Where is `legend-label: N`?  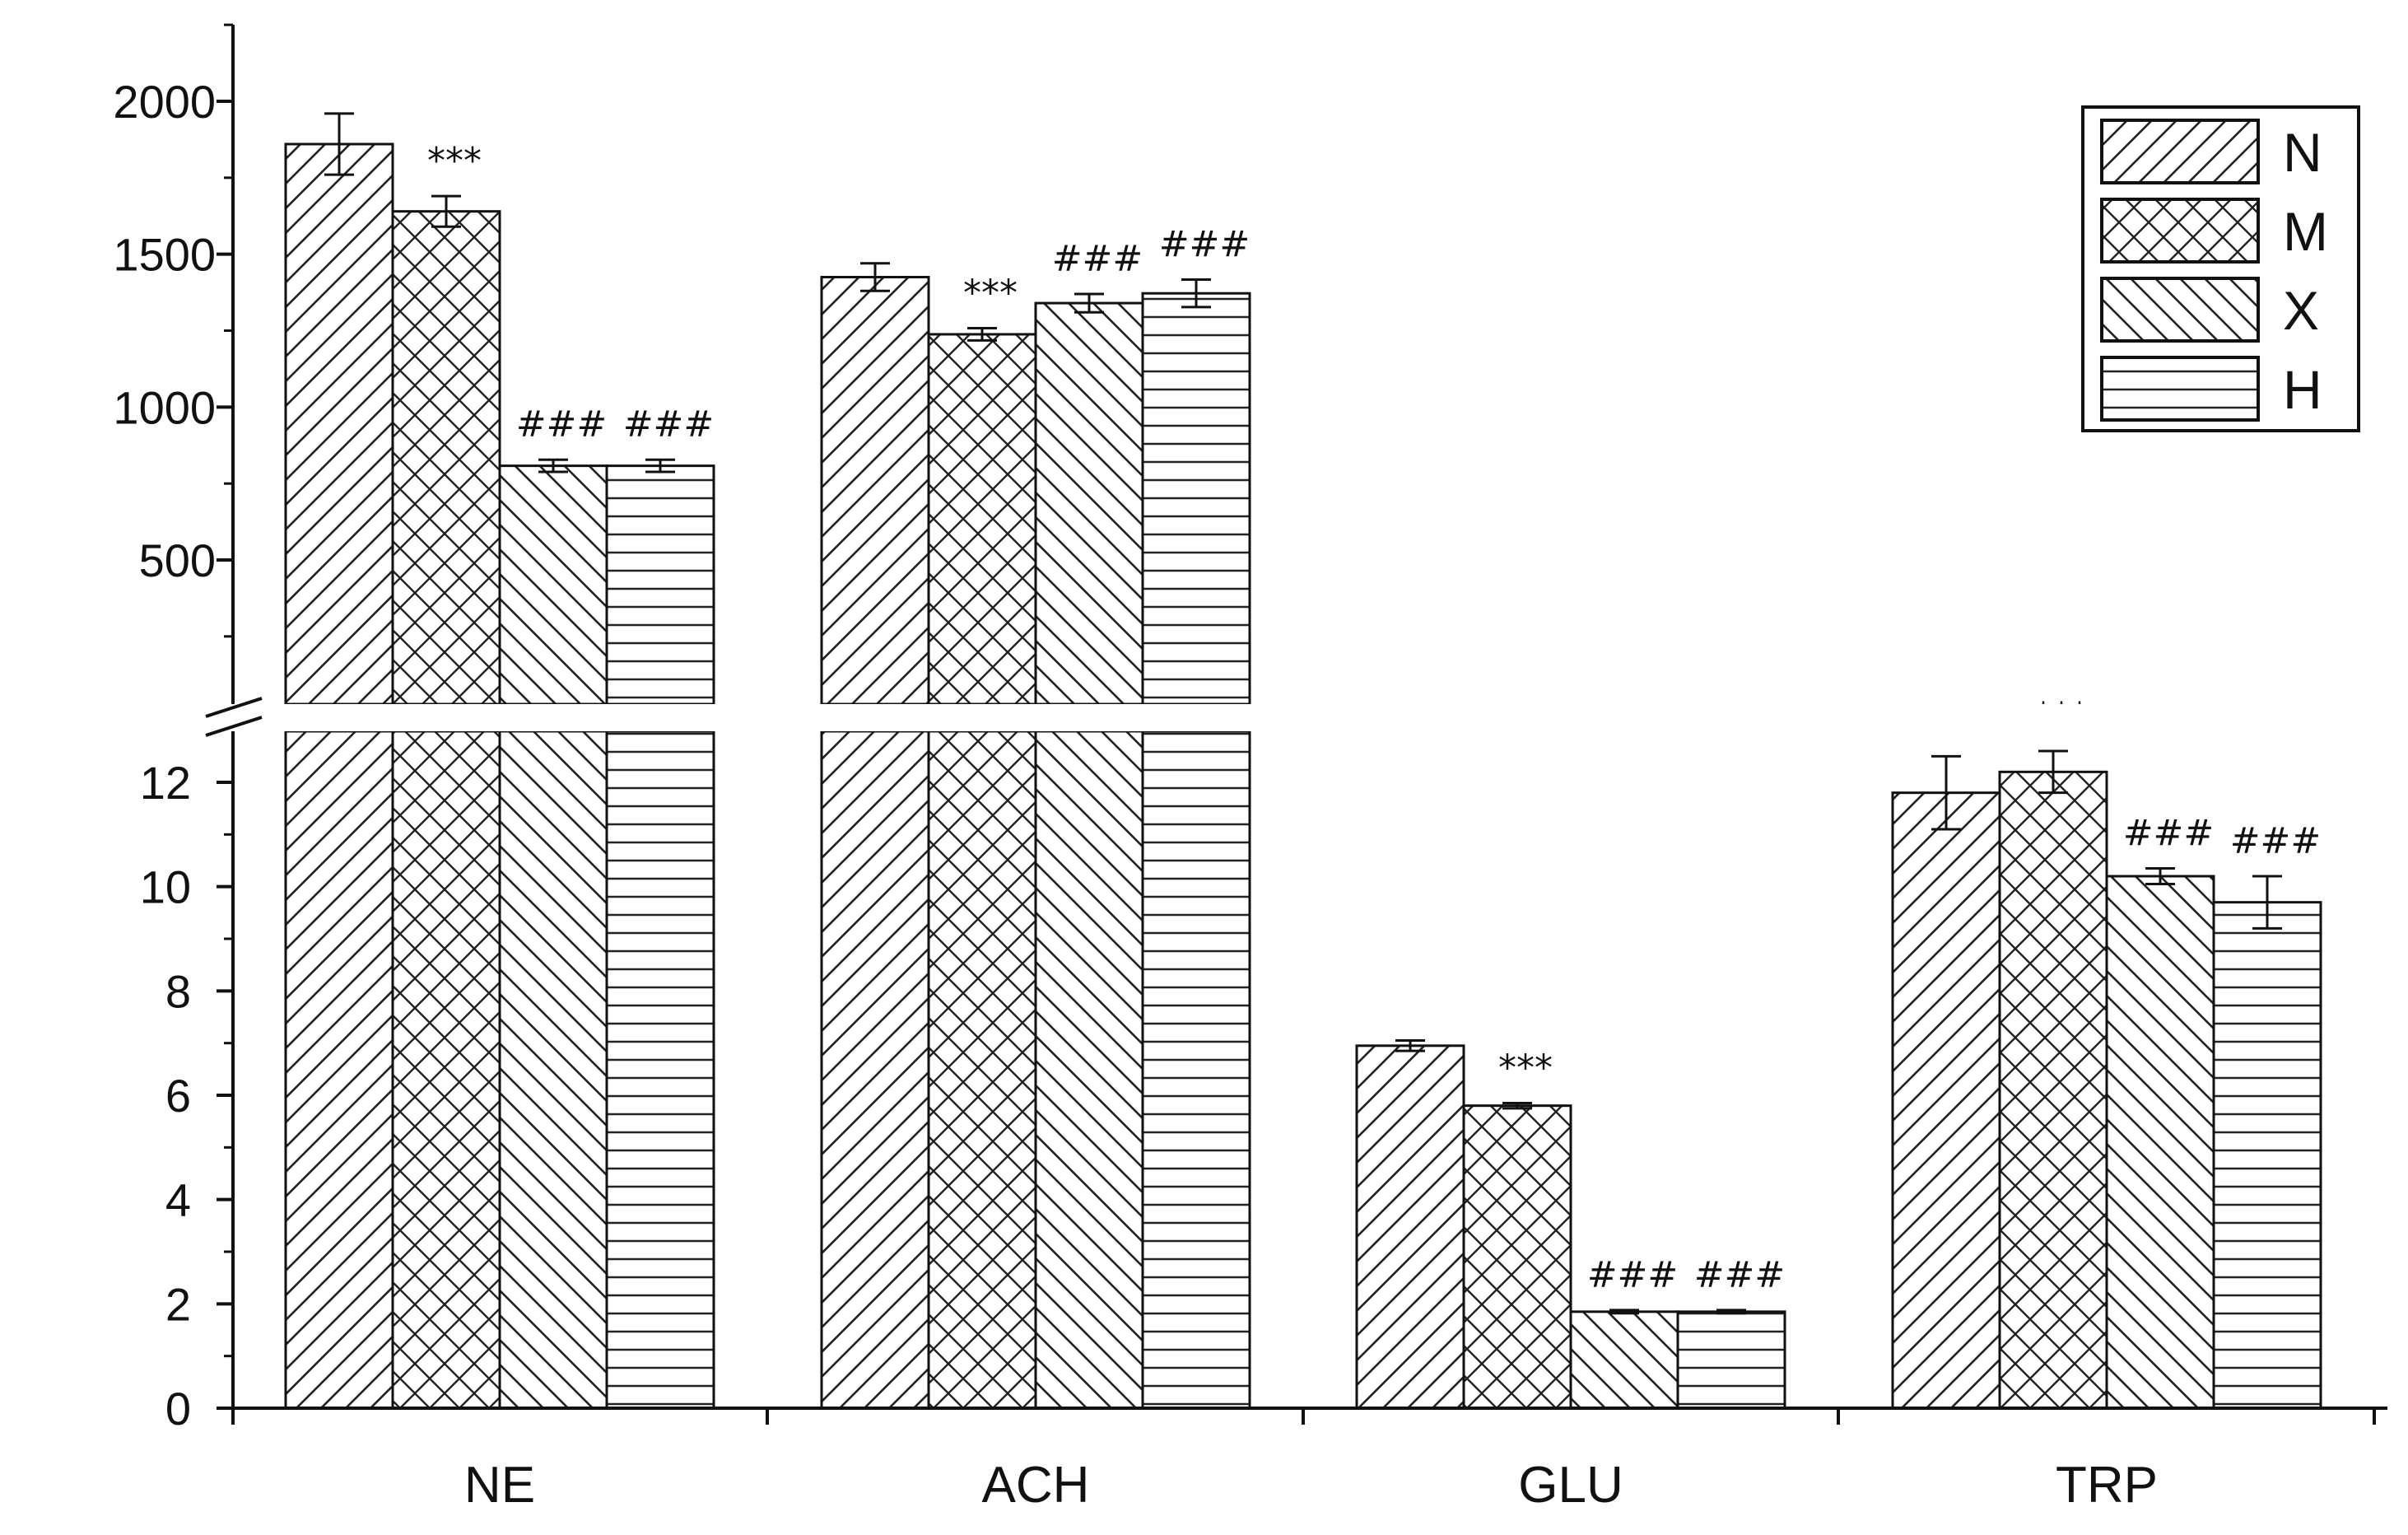
legend-label: N is located at coordinates (2302, 152).